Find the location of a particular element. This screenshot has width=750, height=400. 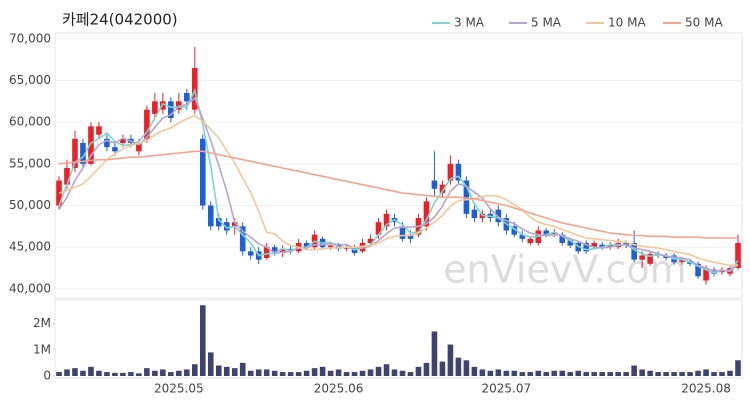

y-tick-label: 55,000 is located at coordinates (30, 163).